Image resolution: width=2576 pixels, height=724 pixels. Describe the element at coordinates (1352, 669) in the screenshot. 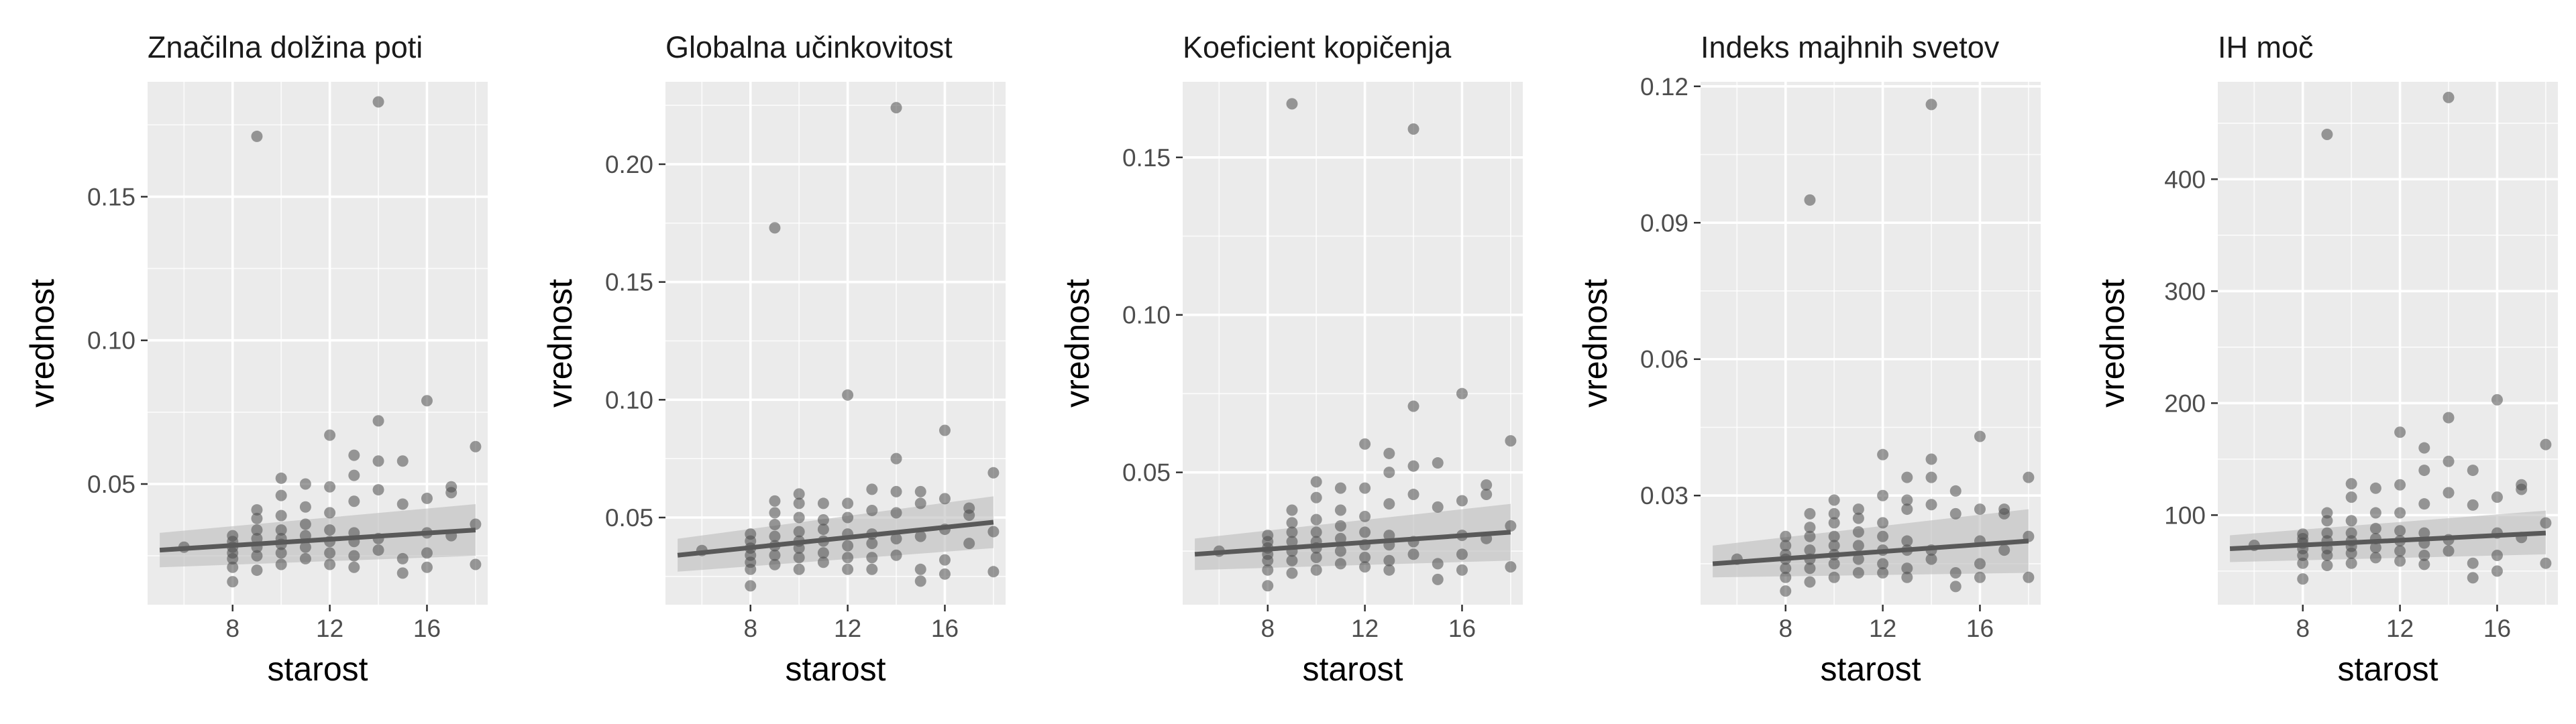

I see `x-axis-title: starost` at that location.